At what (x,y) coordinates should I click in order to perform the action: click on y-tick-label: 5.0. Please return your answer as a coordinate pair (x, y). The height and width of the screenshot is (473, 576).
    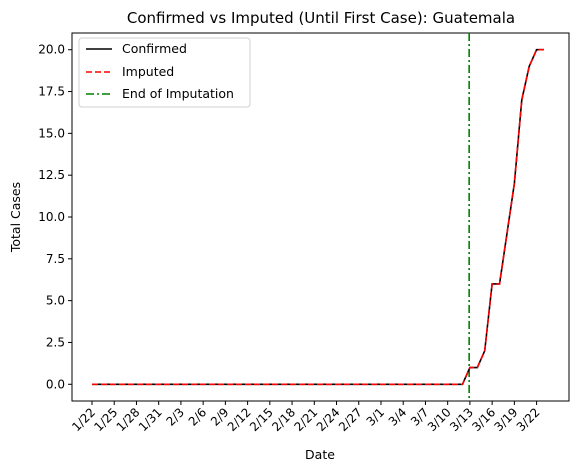
    Looking at the image, I should click on (55, 301).